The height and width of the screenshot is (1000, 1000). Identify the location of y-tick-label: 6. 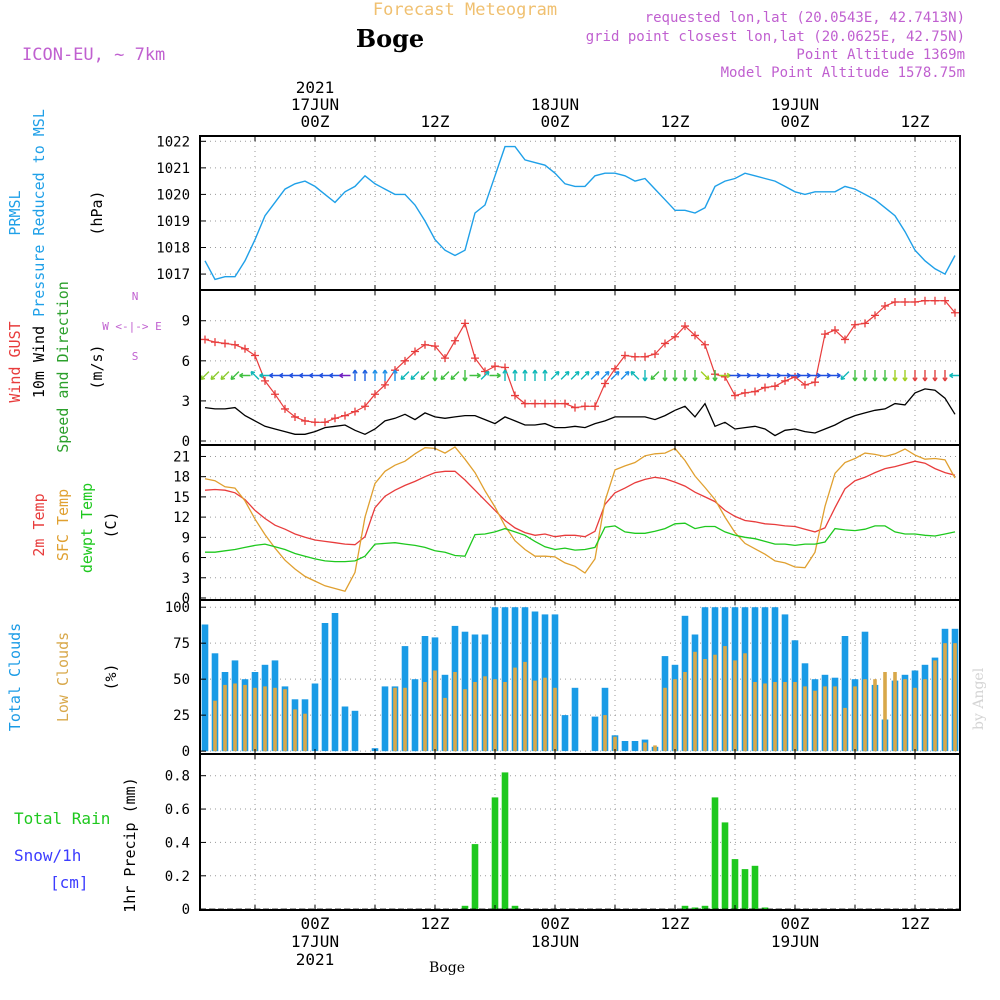
(186, 559).